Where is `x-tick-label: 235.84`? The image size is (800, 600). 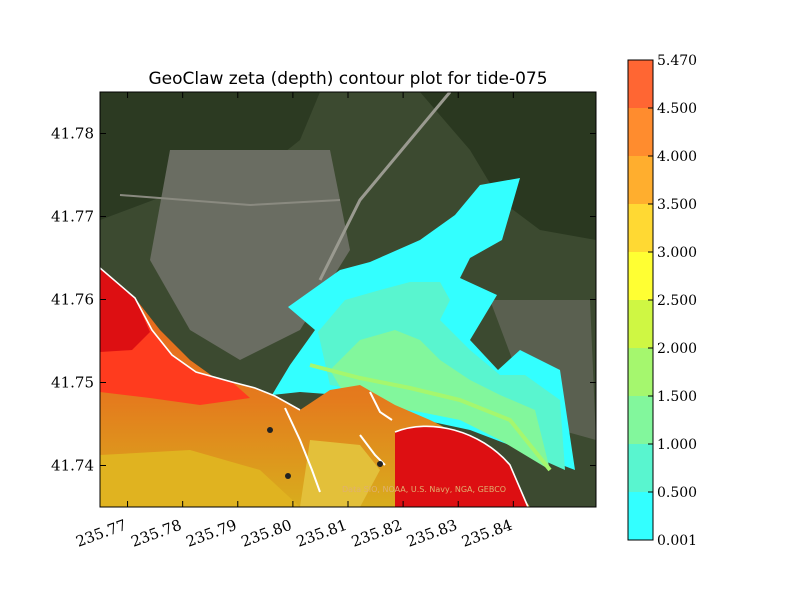
x-tick-label: 235.84 is located at coordinates (486, 533).